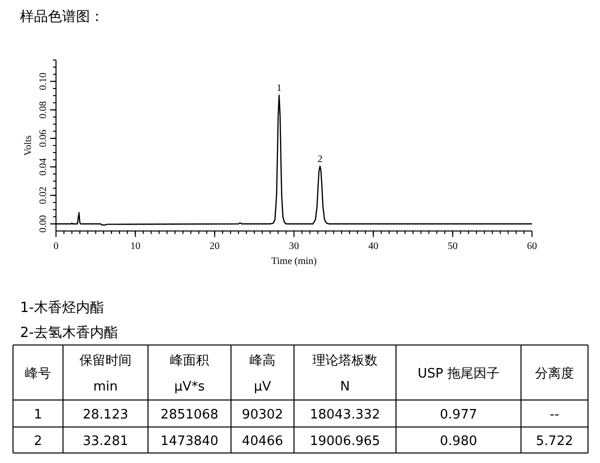 This screenshot has height=463, width=600. Describe the element at coordinates (38, 415) in the screenshot. I see `text: 1` at that location.